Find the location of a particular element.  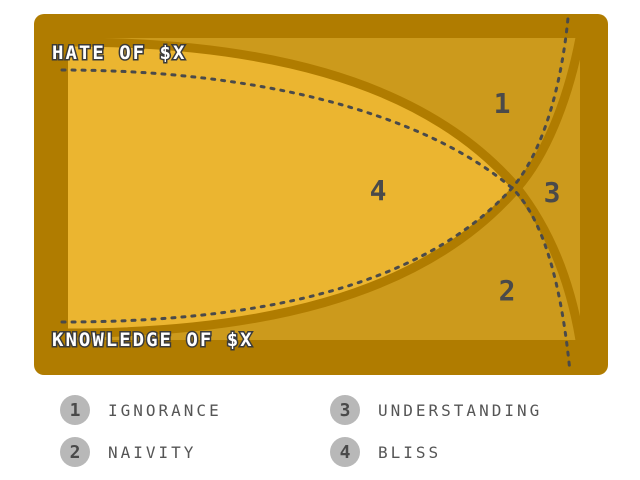

region-label-naivity: 2 is located at coordinates (507, 290).